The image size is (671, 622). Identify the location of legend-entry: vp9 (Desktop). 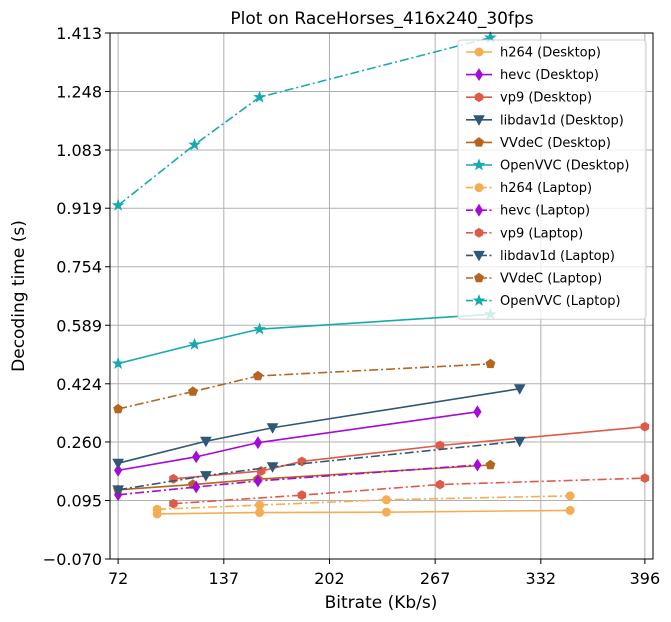
(529, 98).